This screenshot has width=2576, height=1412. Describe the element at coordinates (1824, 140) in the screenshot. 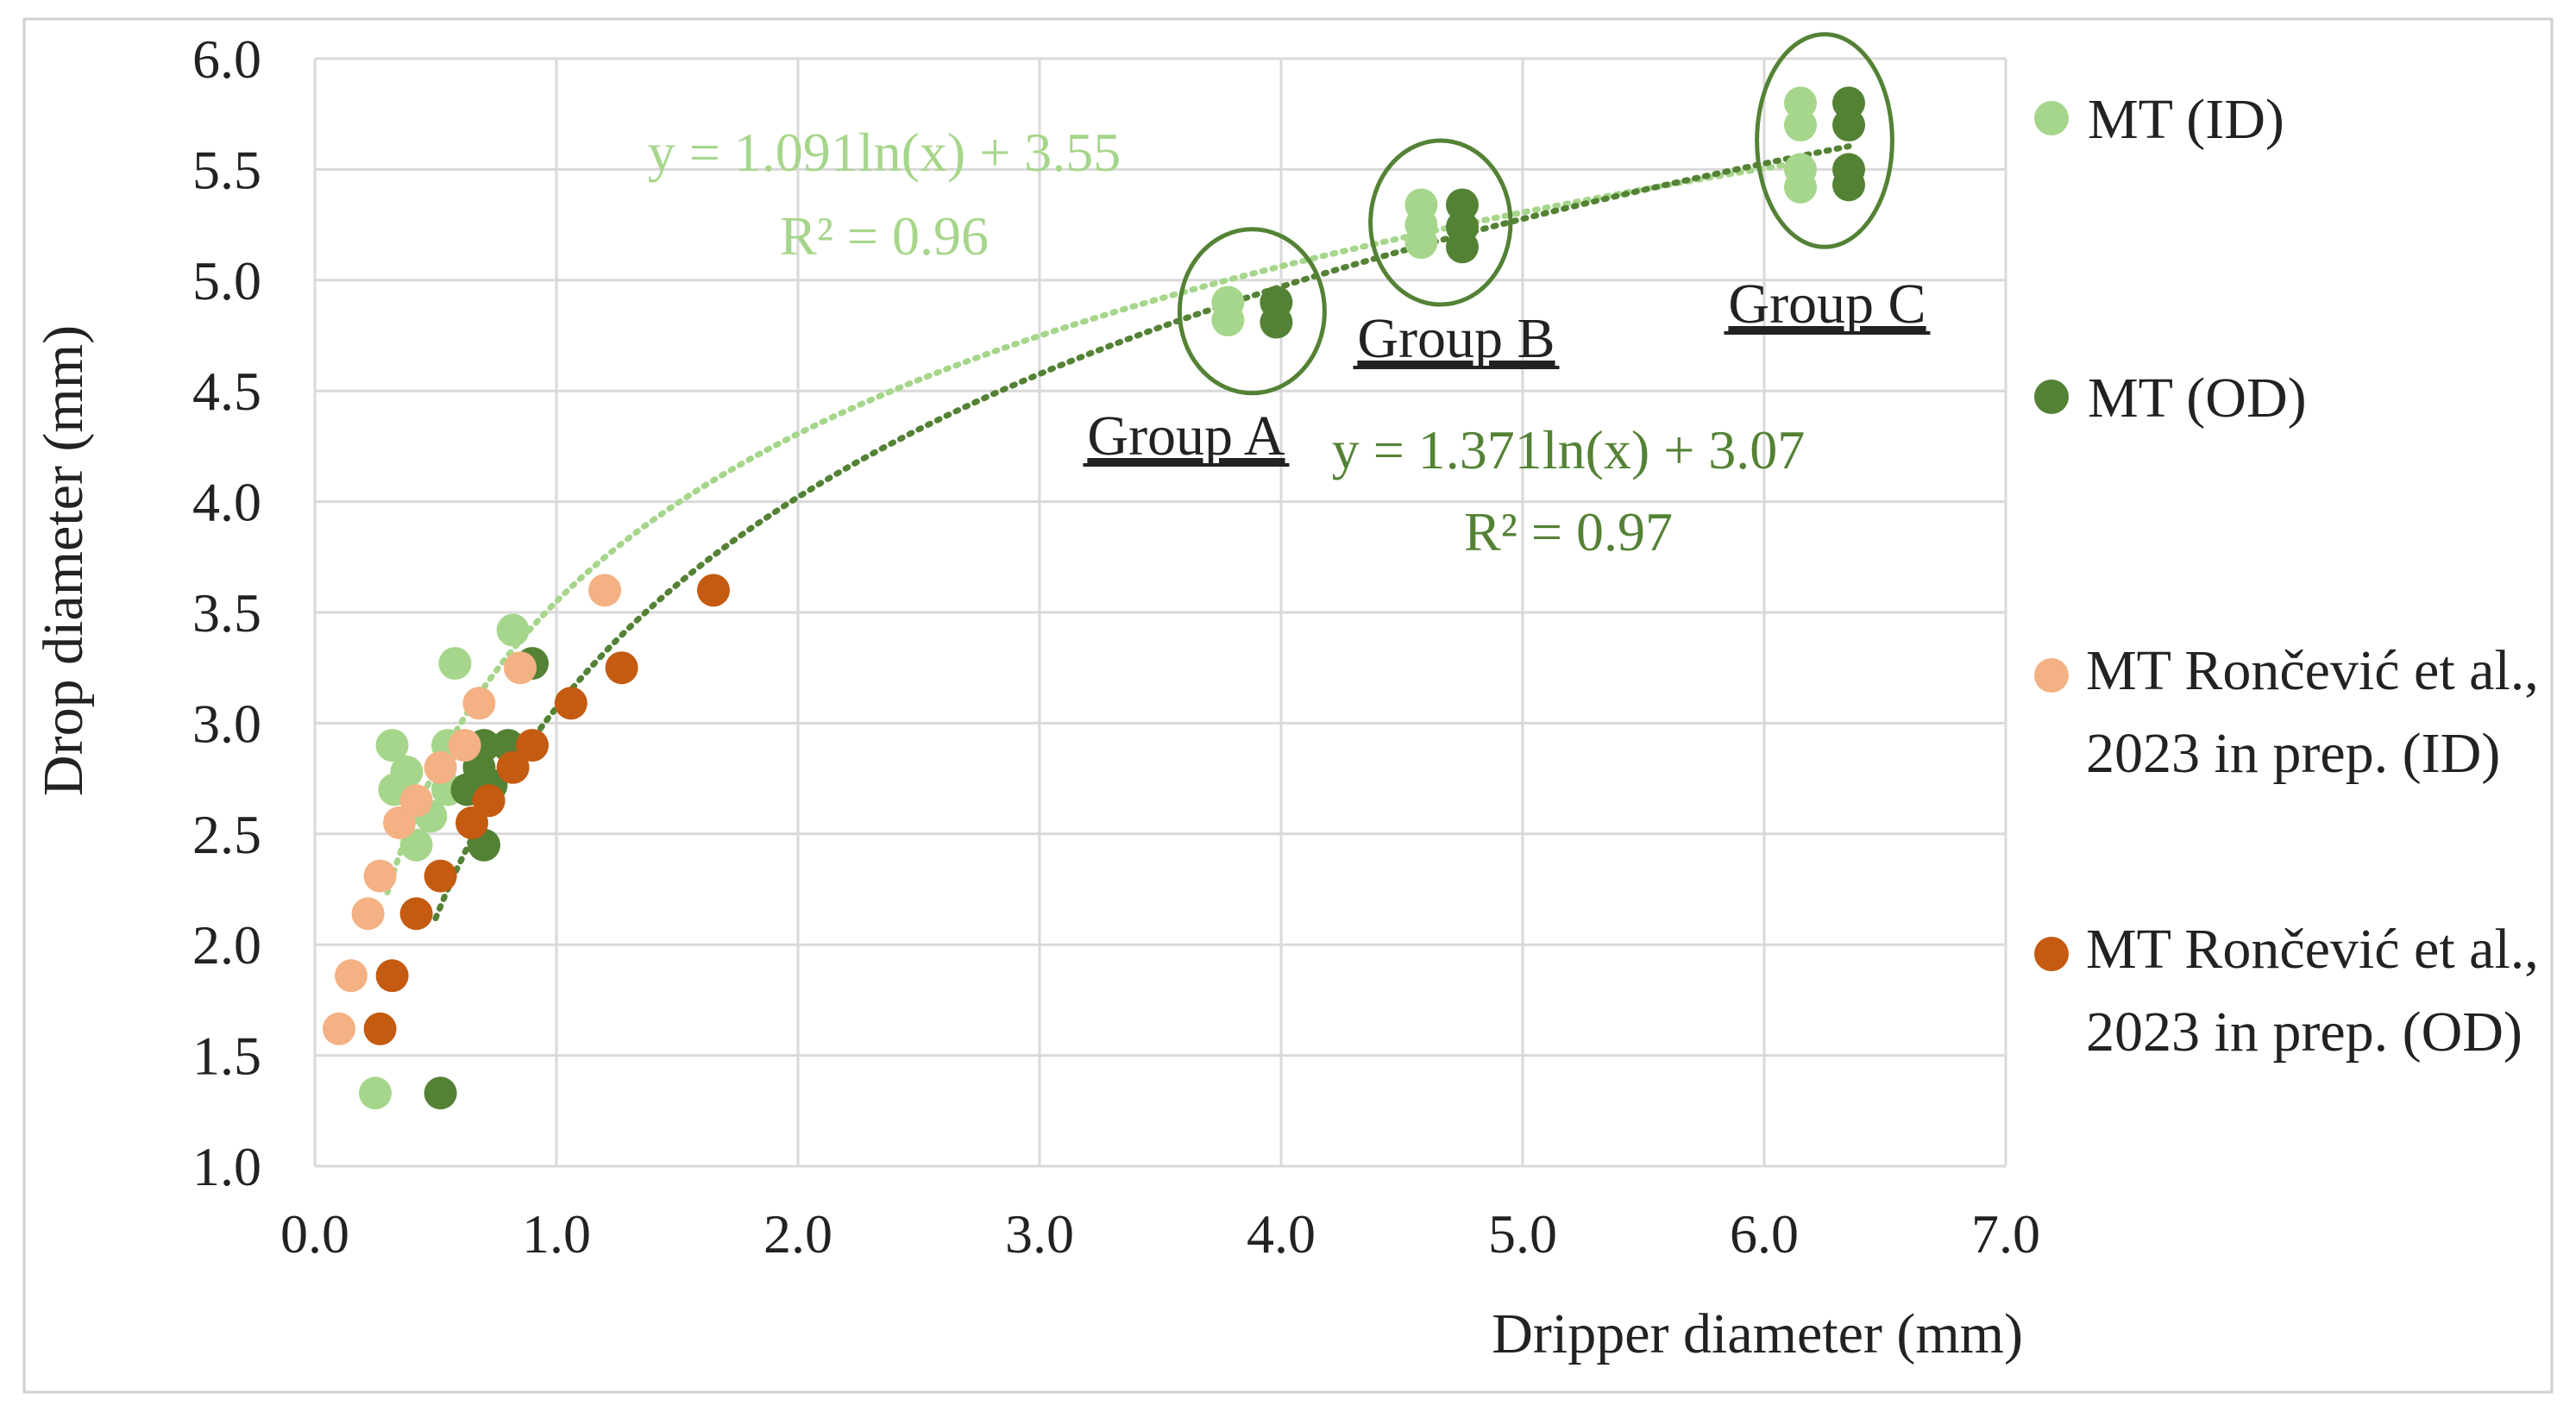

I see `group-ellipse-group-c` at that location.